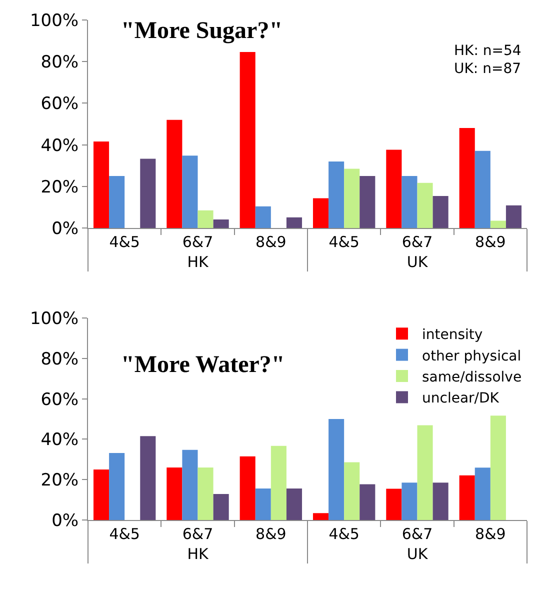 The height and width of the screenshot is (597, 533). Describe the element at coordinates (472, 377) in the screenshot. I see `legend-label: same/dissolve` at that location.